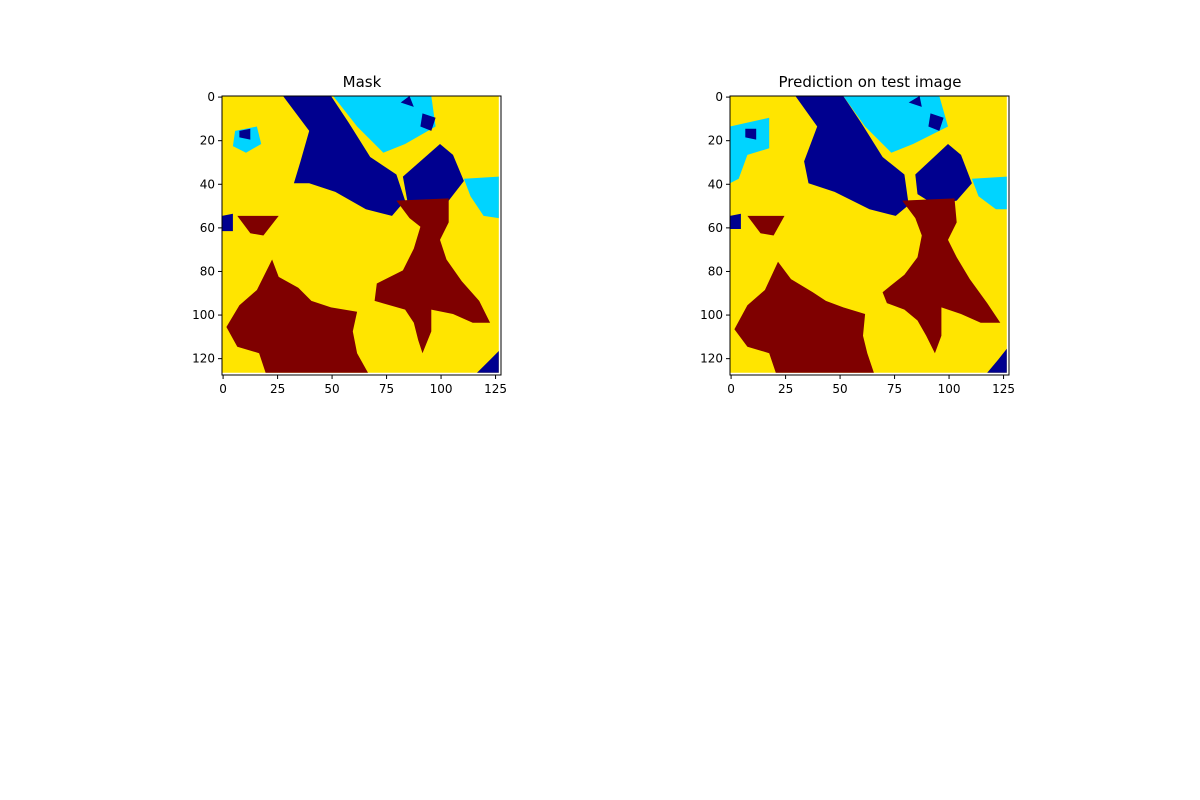  I want to click on mask-plot-area, so click(360, 234).